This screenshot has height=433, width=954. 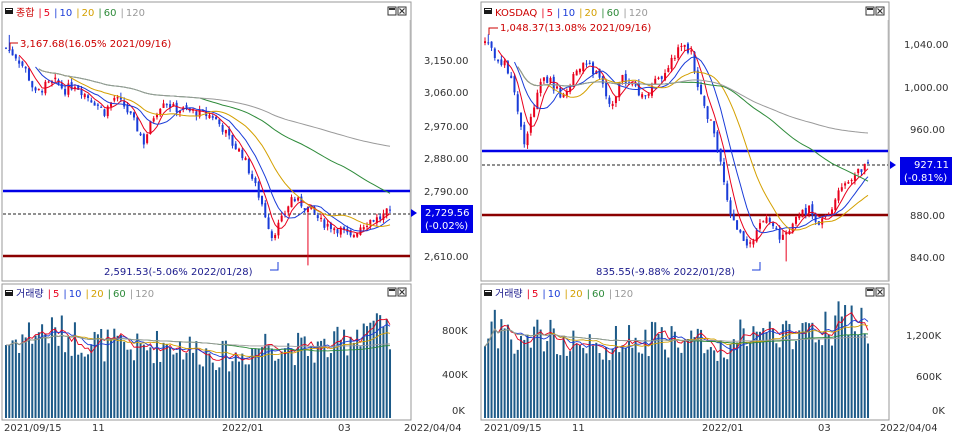 I want to click on volume-tick: 0K, so click(x=938, y=411).